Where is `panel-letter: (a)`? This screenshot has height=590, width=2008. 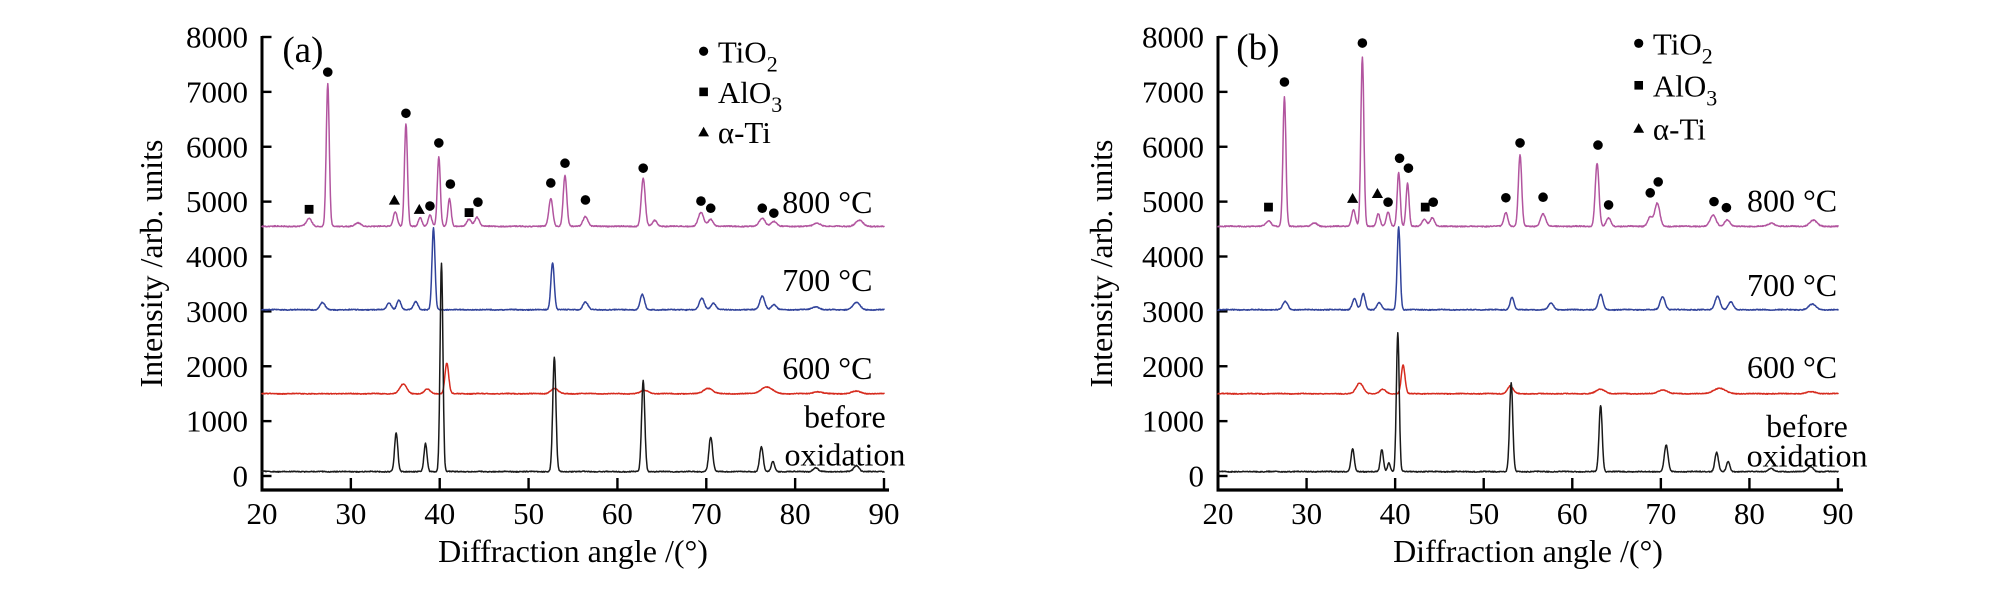 panel-letter: (a) is located at coordinates (302, 50).